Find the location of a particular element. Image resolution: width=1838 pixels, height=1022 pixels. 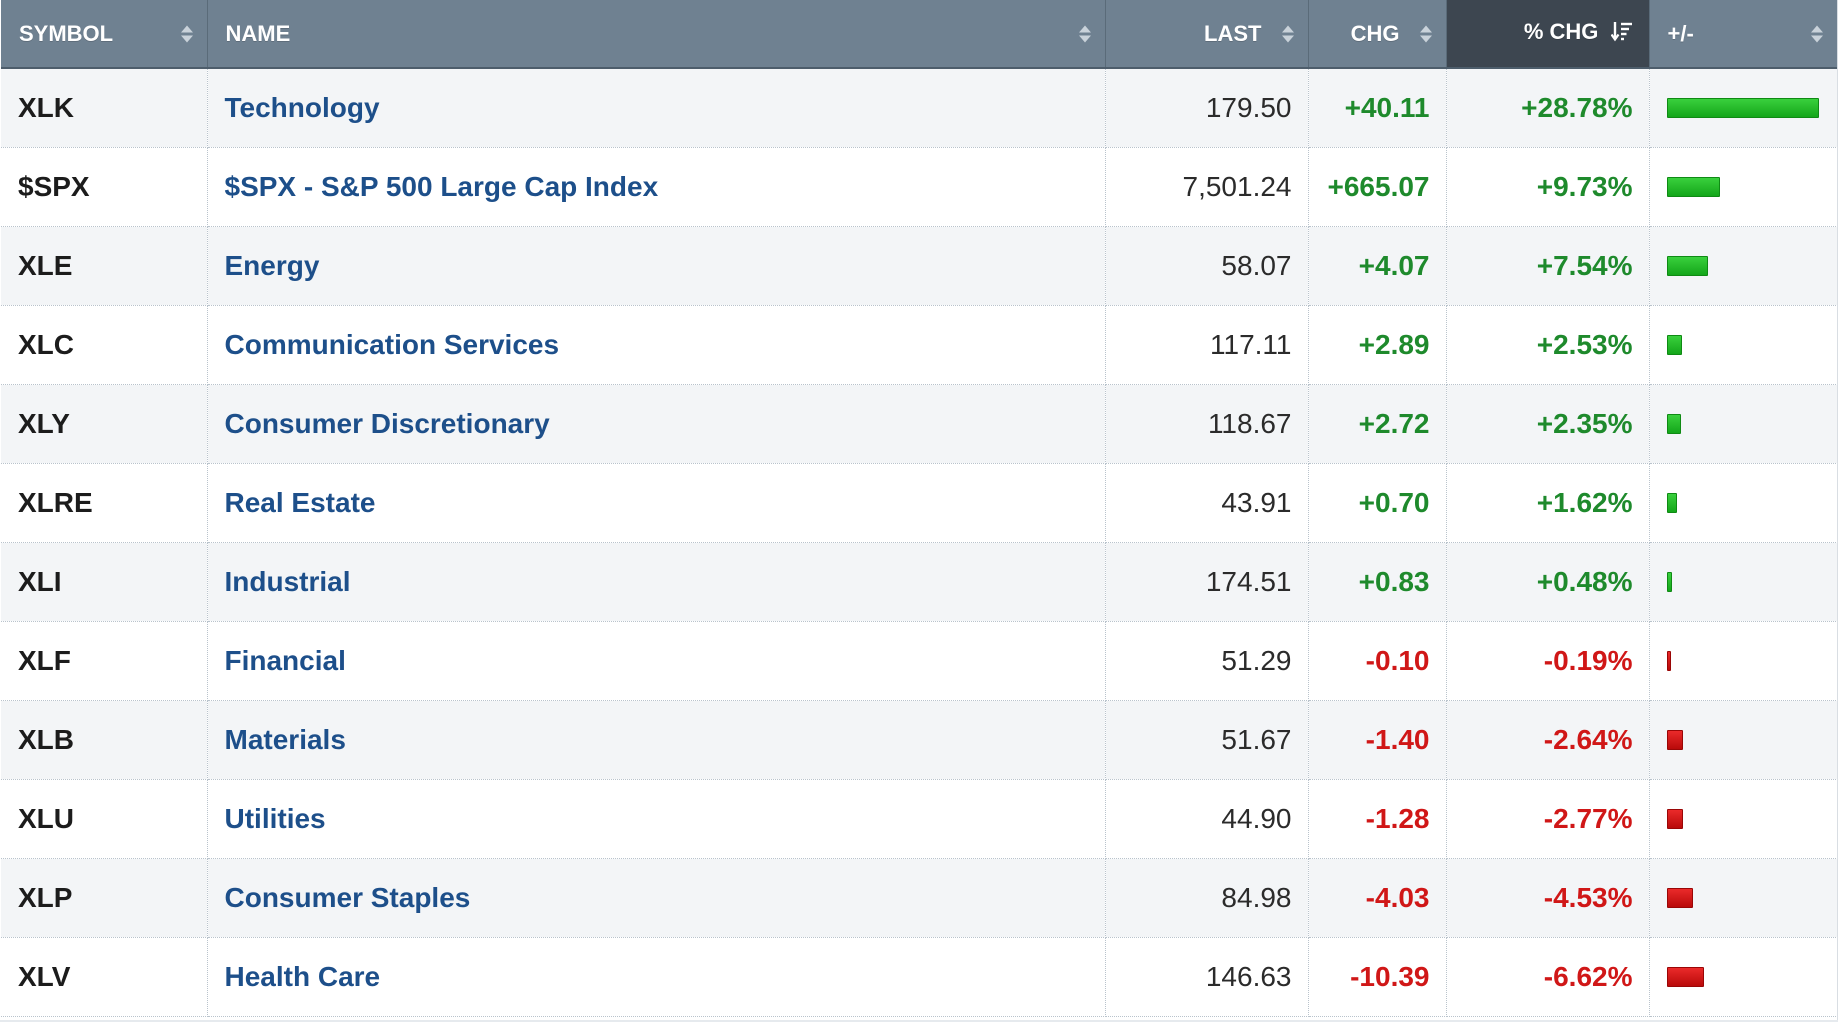

column-label: % CHG is located at coordinates (1561, 32).